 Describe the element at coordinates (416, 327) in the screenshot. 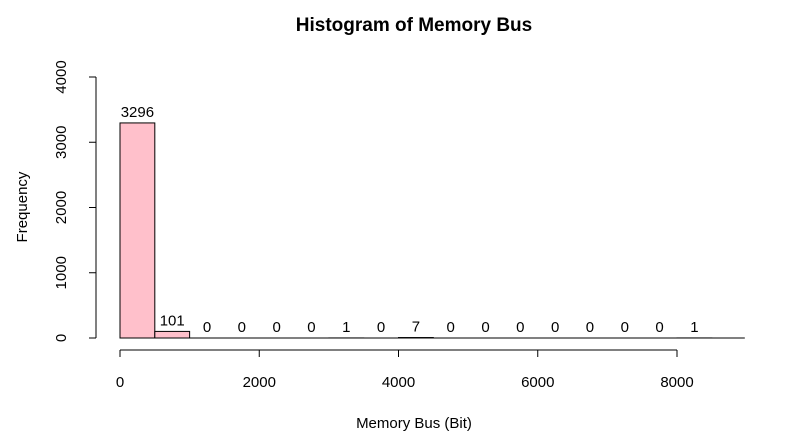

I see `bar-count-label-8: 7` at that location.